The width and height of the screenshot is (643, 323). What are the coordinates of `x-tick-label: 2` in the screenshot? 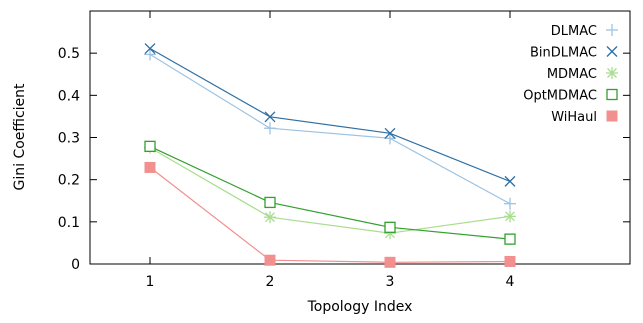 It's located at (270, 282).